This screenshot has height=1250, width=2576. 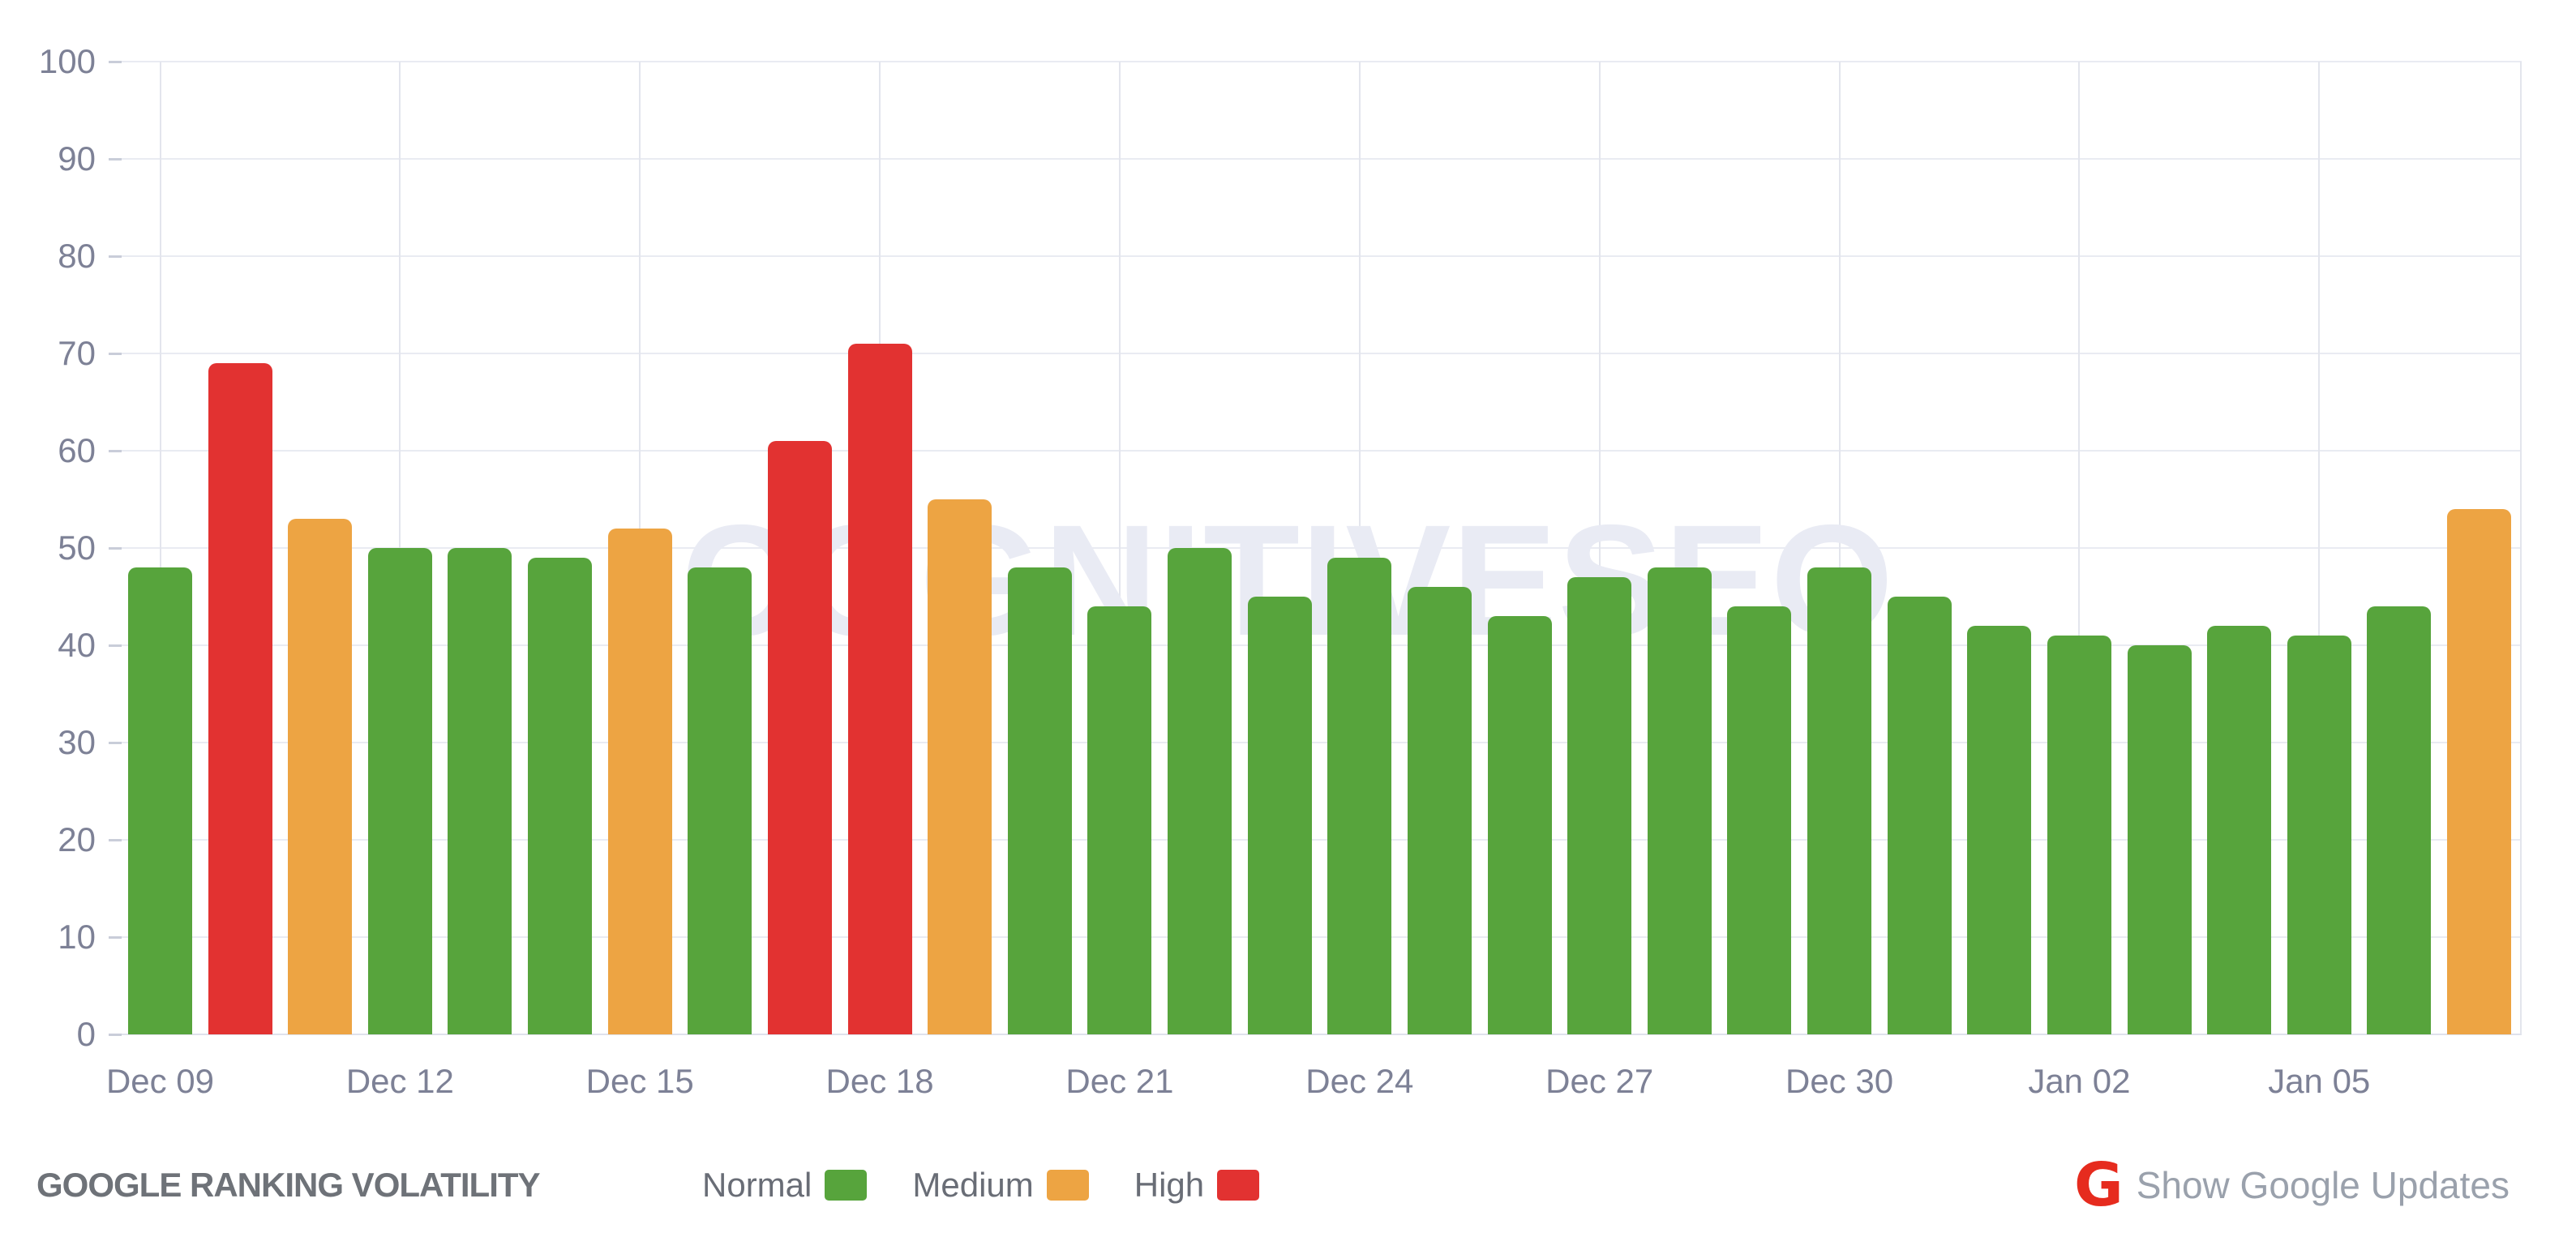 I want to click on y-axis: 0 10 20 30 40 50 60 70 80 90 100, so click(x=48, y=548).